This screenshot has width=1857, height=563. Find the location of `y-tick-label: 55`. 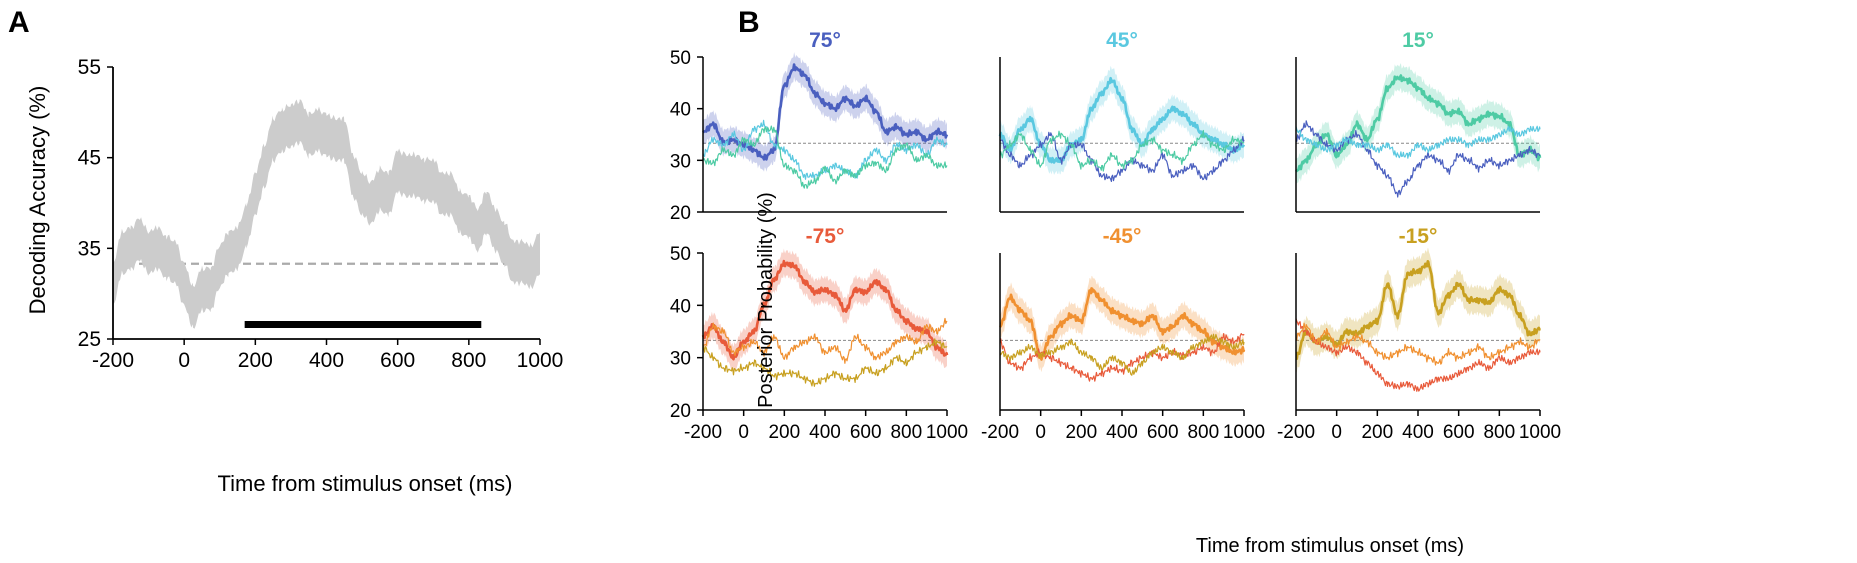

y-tick-label: 55 is located at coordinates (89, 67).